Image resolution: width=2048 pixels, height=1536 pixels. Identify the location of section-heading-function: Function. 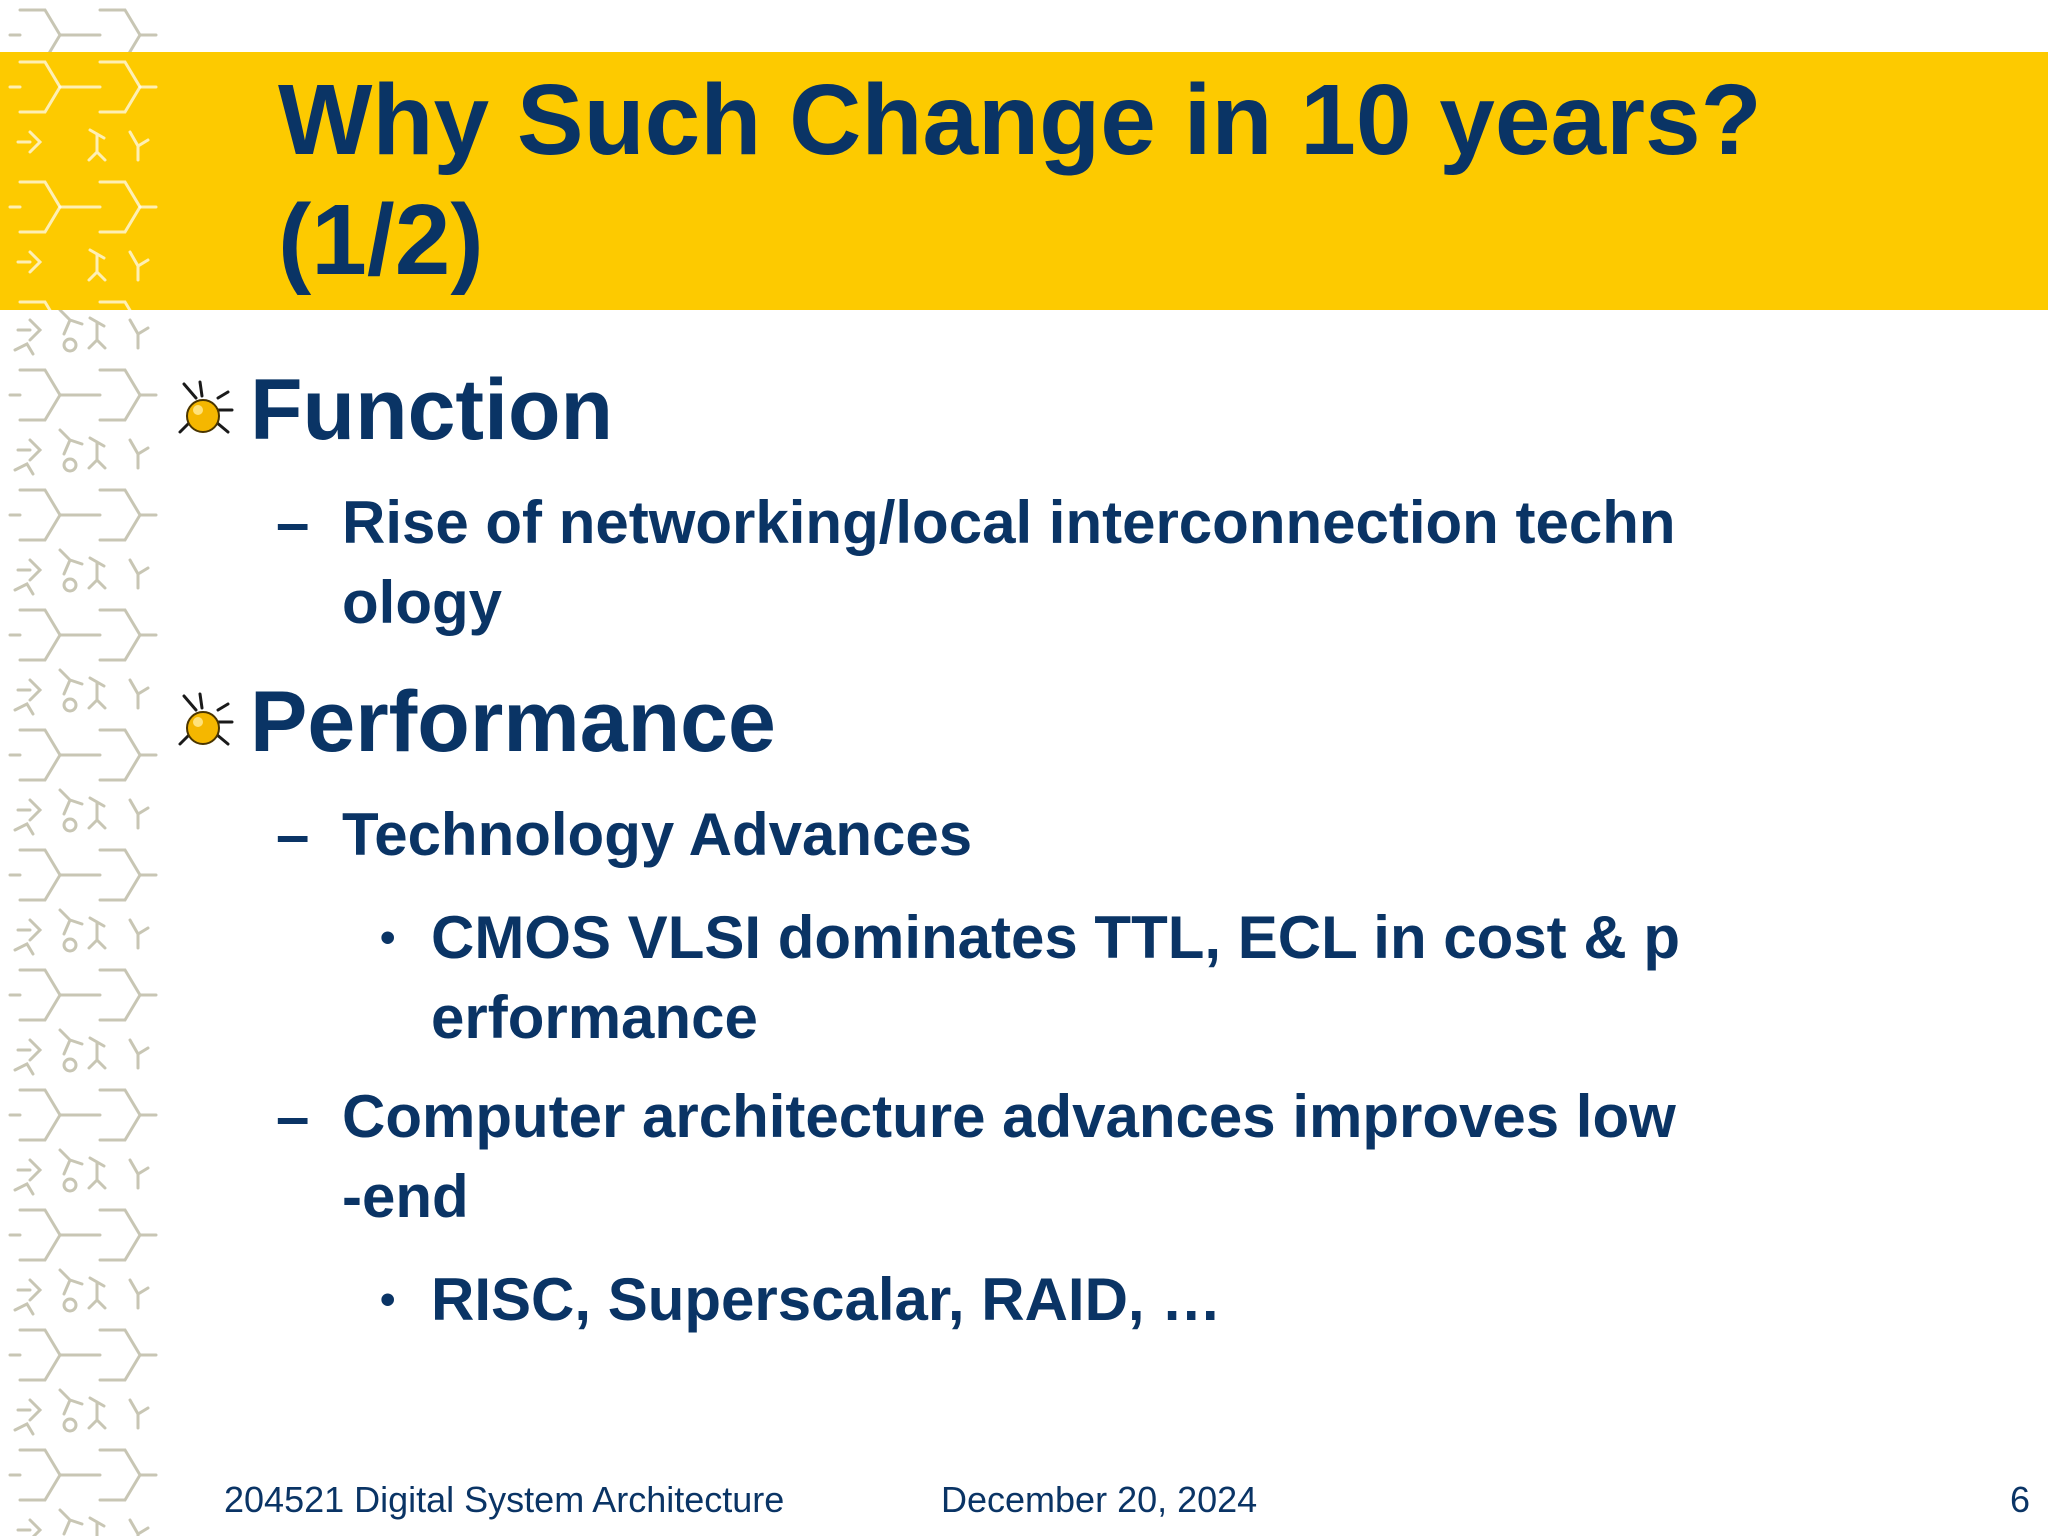
(432, 410).